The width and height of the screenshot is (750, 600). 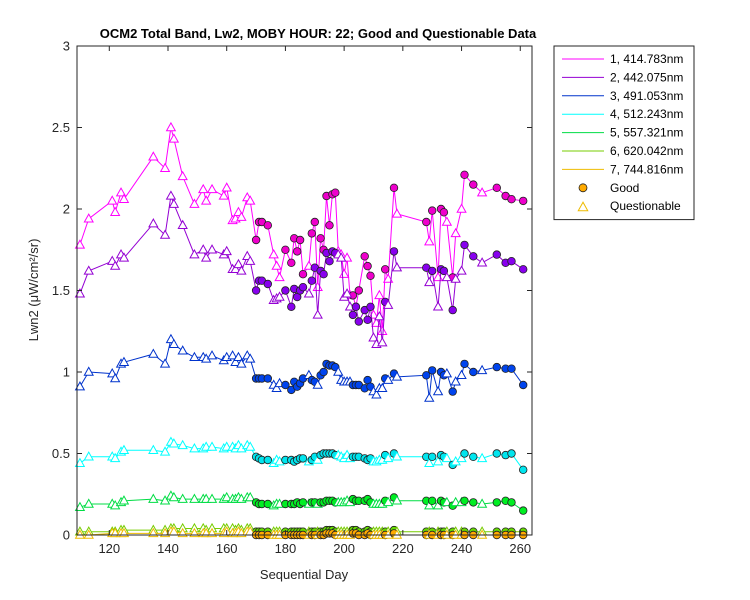 I want to click on y-tick-label: 1, so click(x=66, y=372).